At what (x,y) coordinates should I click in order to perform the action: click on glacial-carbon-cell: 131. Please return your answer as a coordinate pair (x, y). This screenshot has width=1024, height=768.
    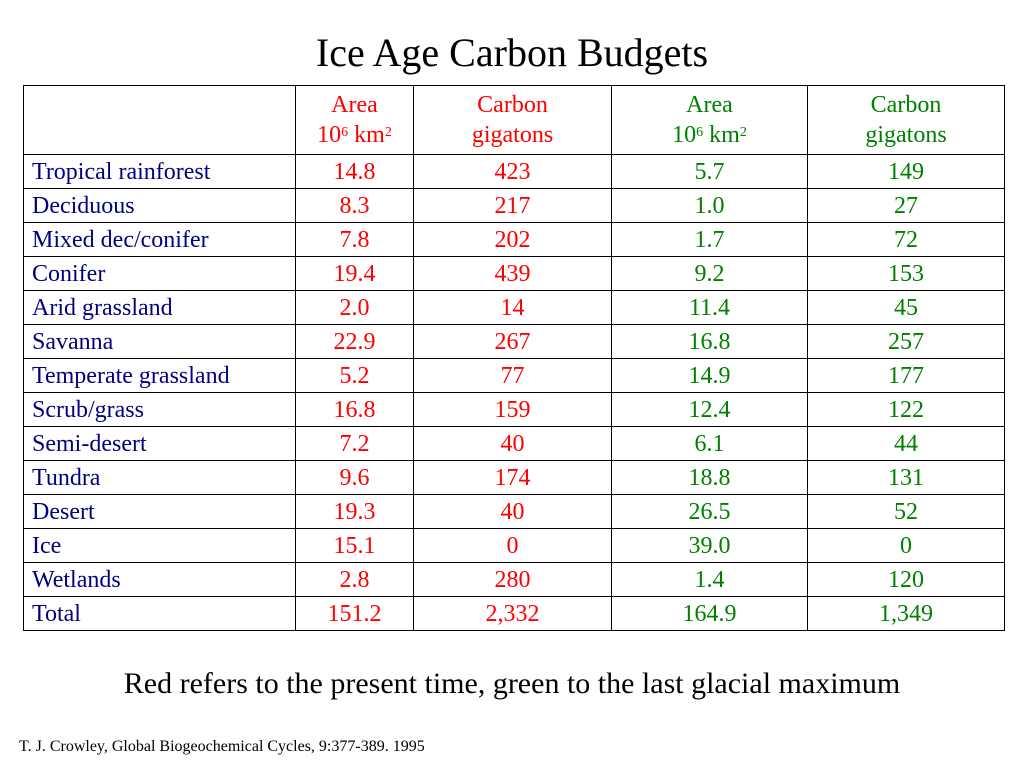
    Looking at the image, I should click on (906, 477).